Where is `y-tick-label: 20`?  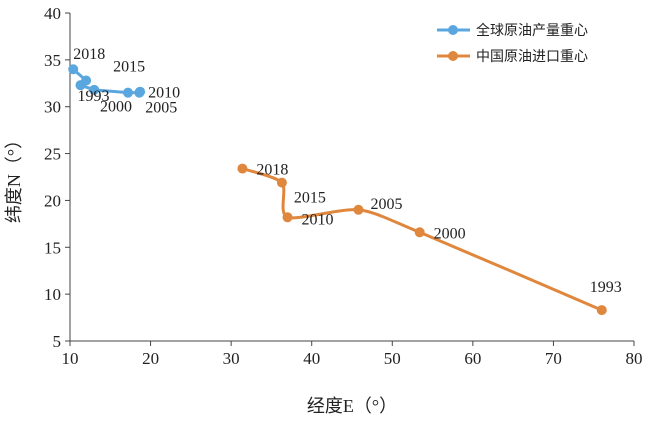
y-tick-label: 20 is located at coordinates (52, 200).